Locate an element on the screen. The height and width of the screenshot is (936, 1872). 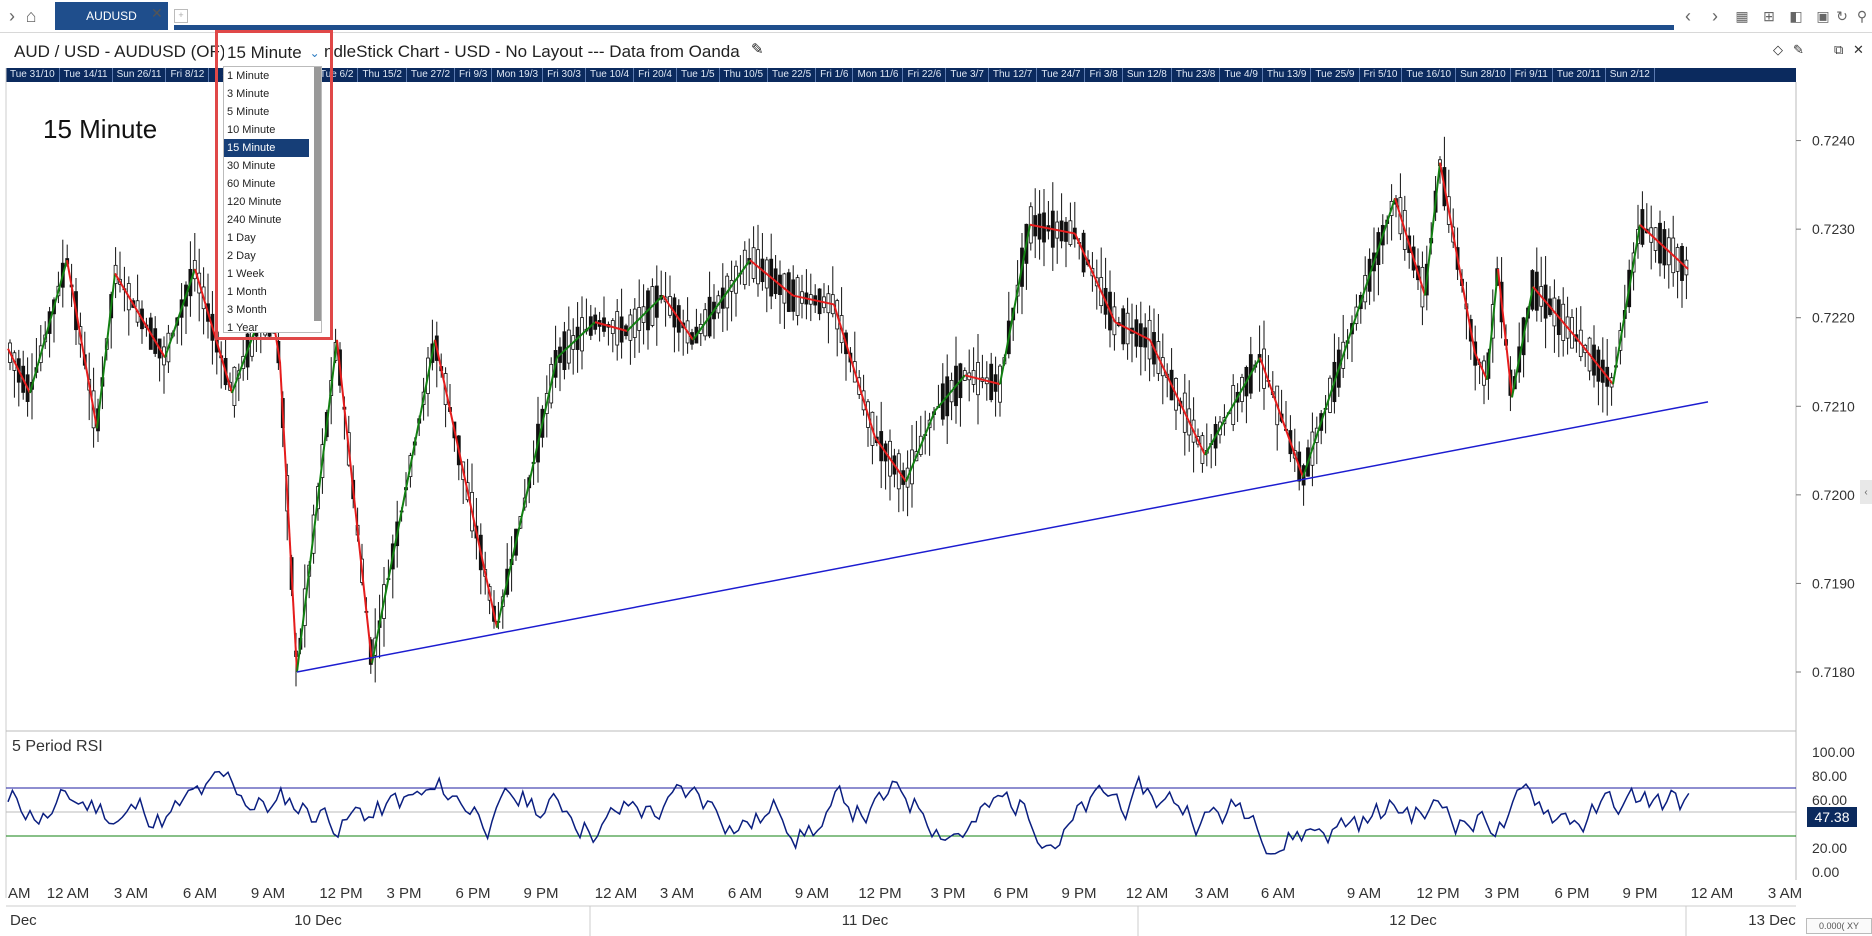
refresh-icon: ↻ is located at coordinates (1842, 15).